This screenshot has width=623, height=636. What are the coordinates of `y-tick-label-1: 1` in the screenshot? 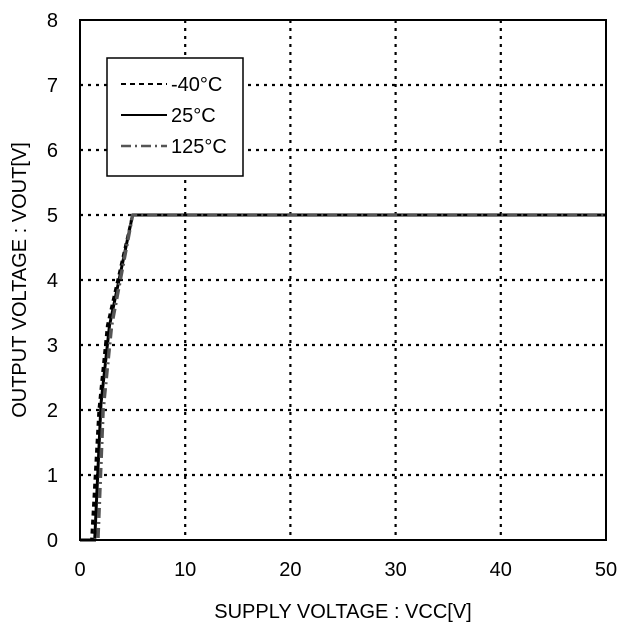 It's located at (52, 476).